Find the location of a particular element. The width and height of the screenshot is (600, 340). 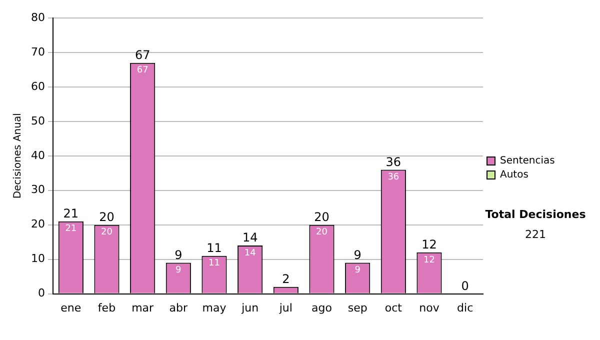

y-tick-label: 30 is located at coordinates (37, 189).